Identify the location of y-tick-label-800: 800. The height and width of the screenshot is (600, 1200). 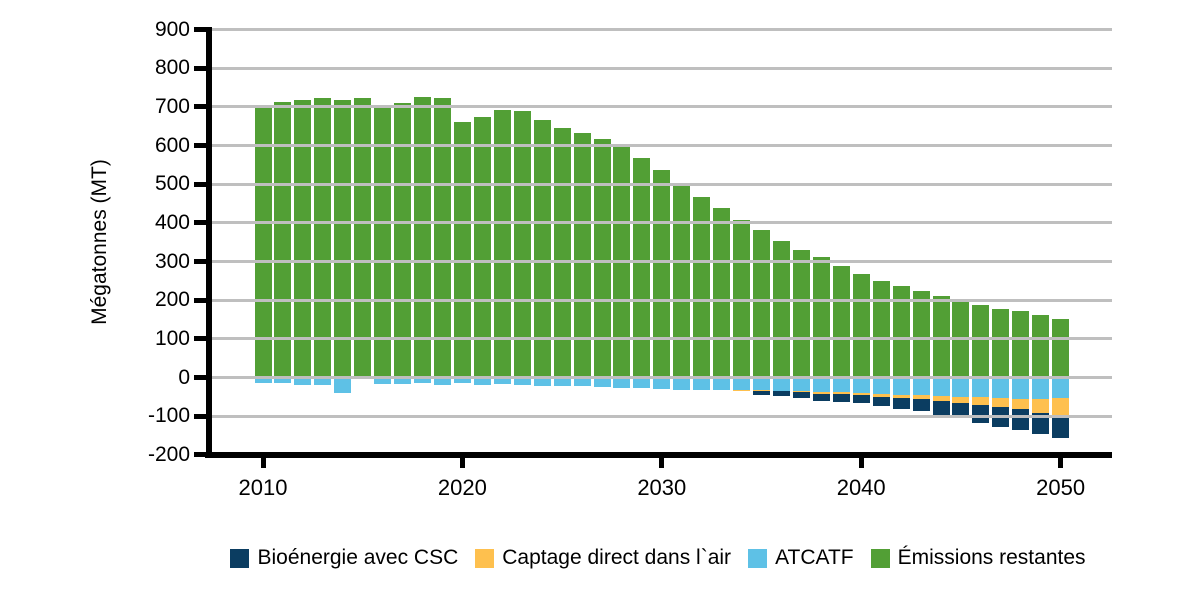
(172, 68).